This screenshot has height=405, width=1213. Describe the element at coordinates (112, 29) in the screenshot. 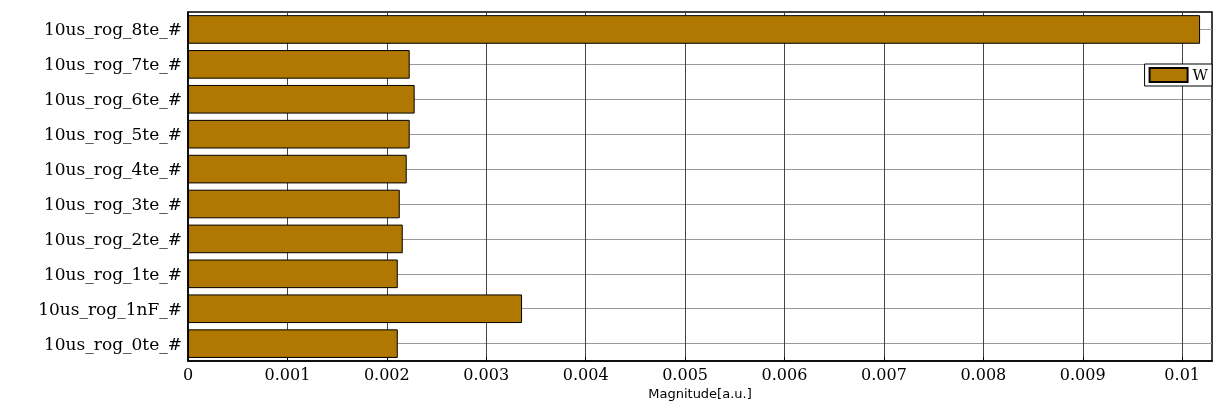

I see `y-tick-label: 10us_rog_8te_#` at that location.